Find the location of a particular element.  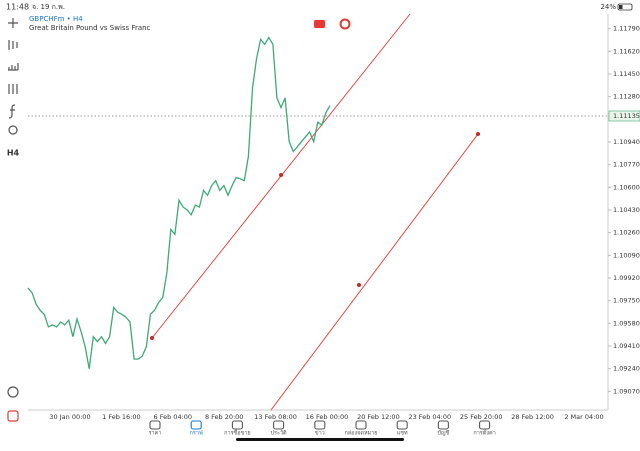

x-tick-label: 6 Feb 04:00 is located at coordinates (173, 417).